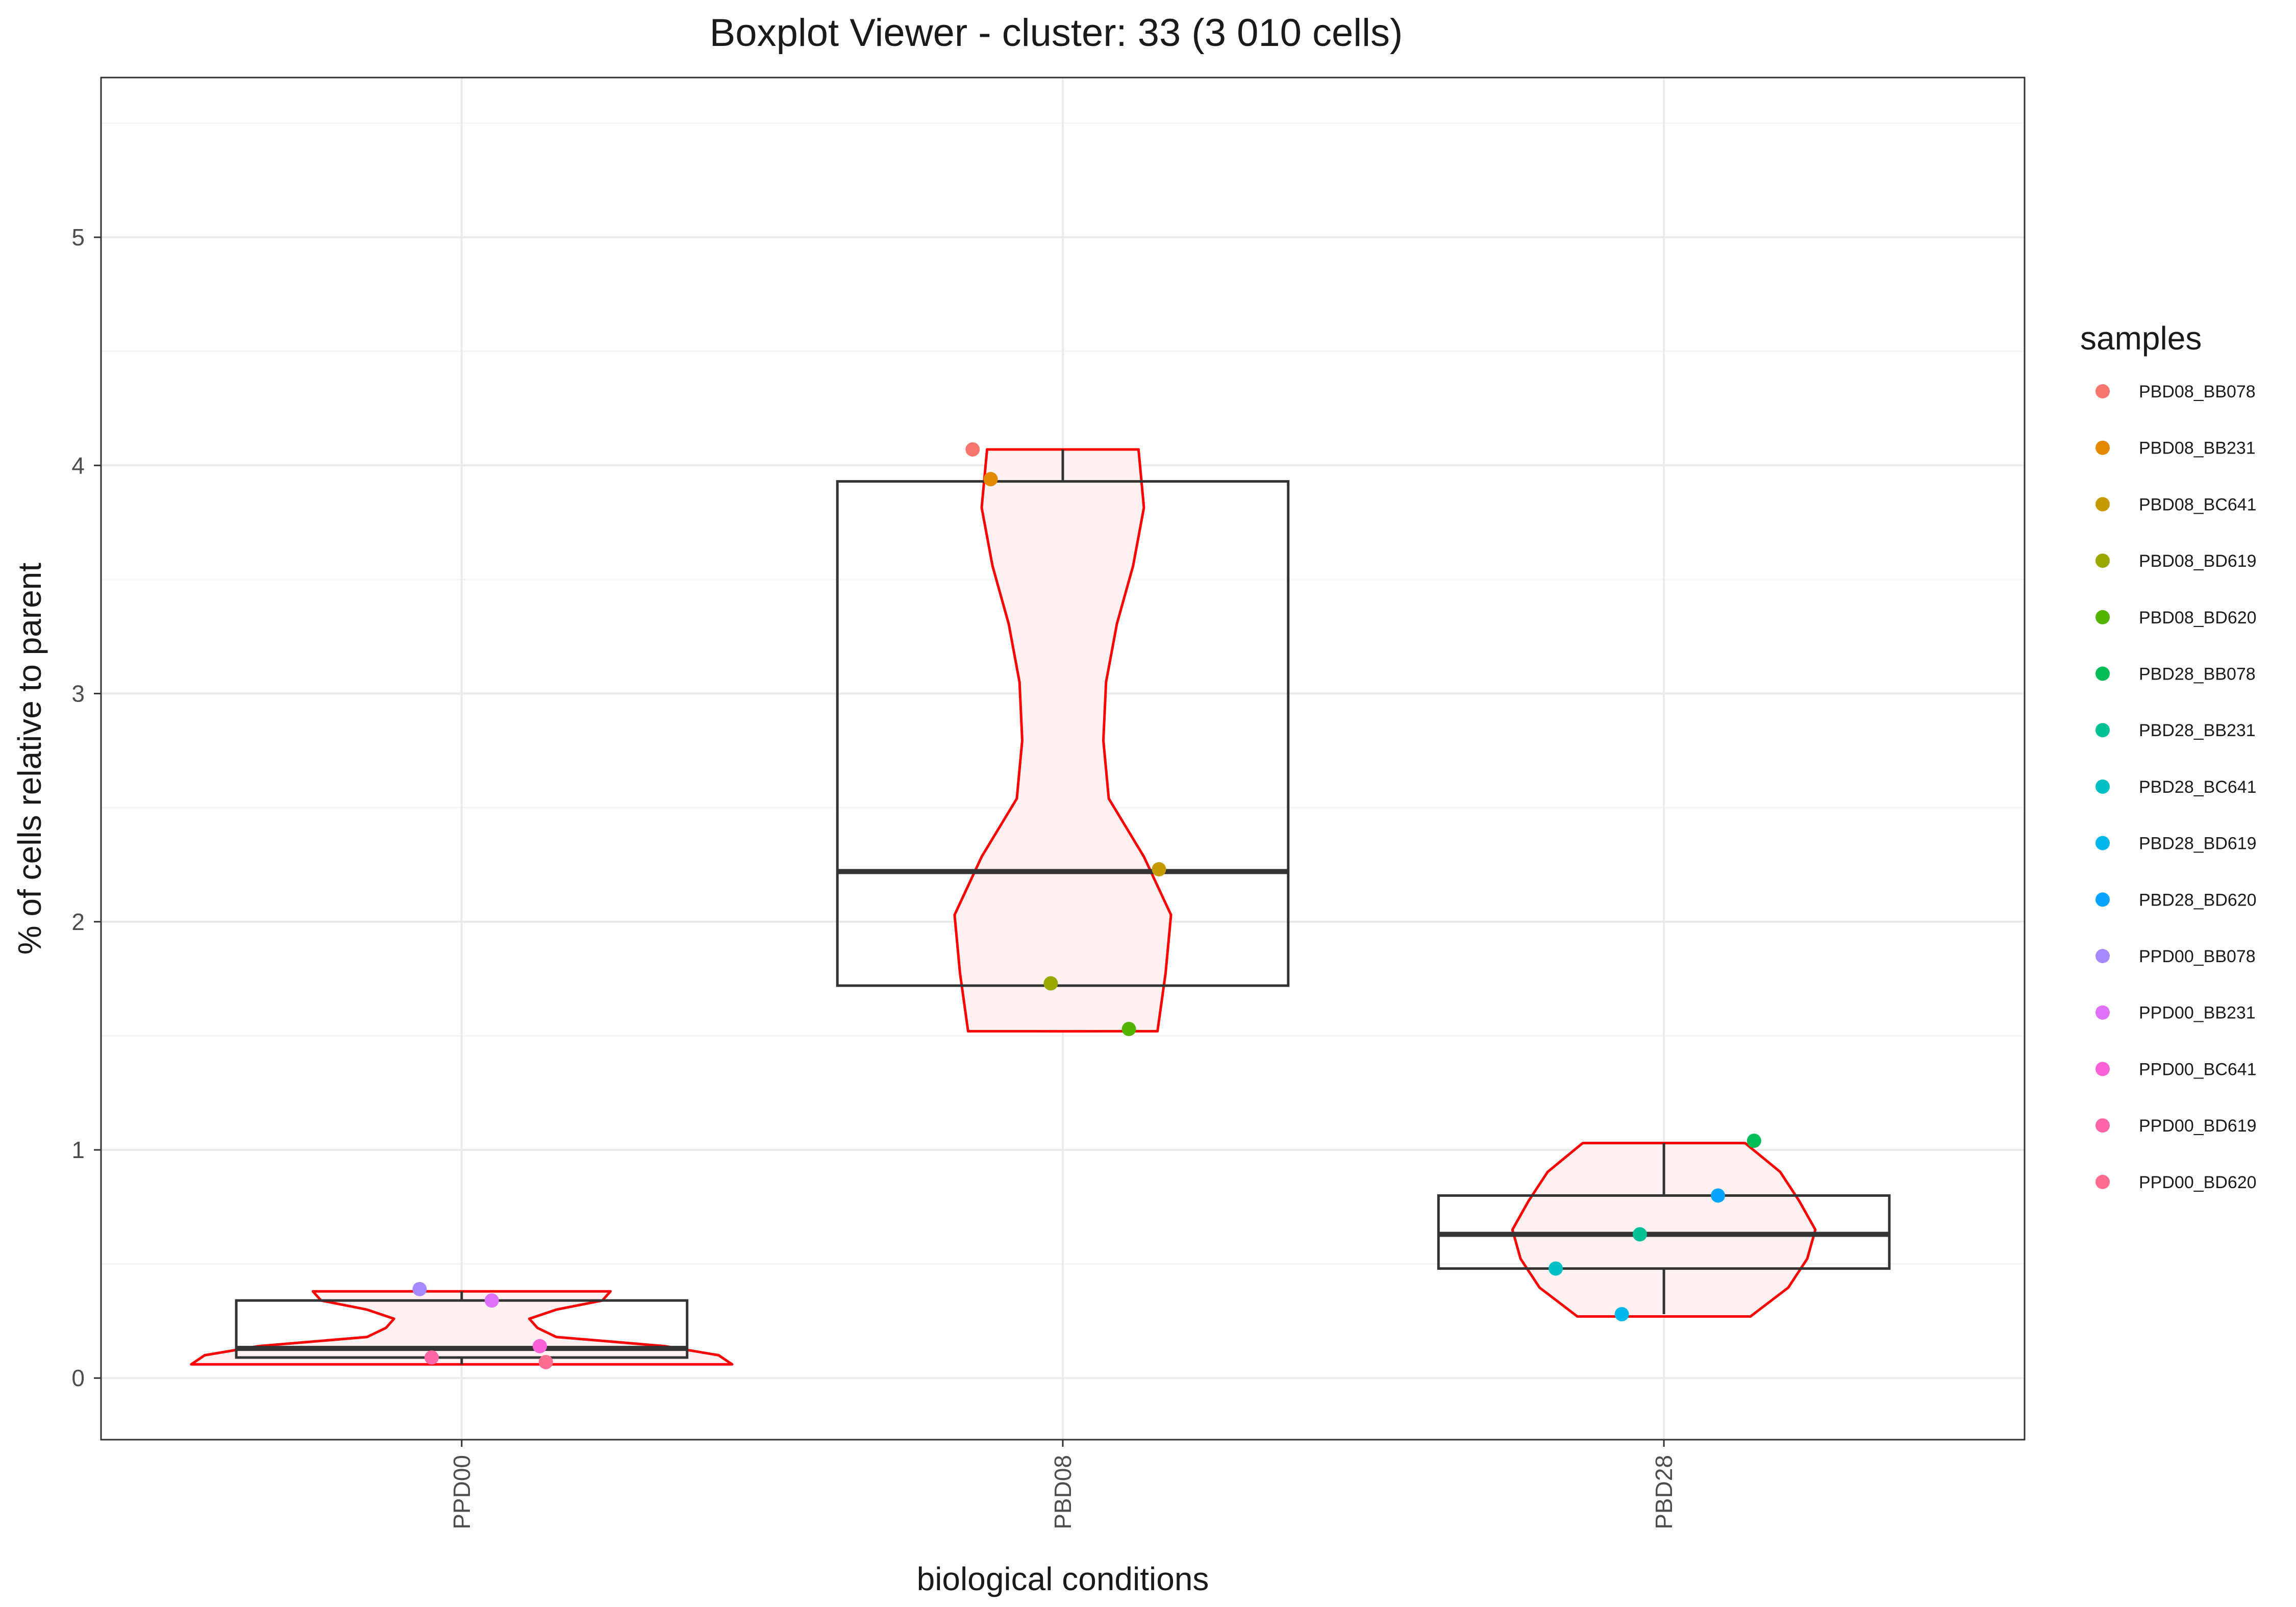  What do you see at coordinates (1753, 1141) in the screenshot?
I see `point-PBD28_BB078` at bounding box center [1753, 1141].